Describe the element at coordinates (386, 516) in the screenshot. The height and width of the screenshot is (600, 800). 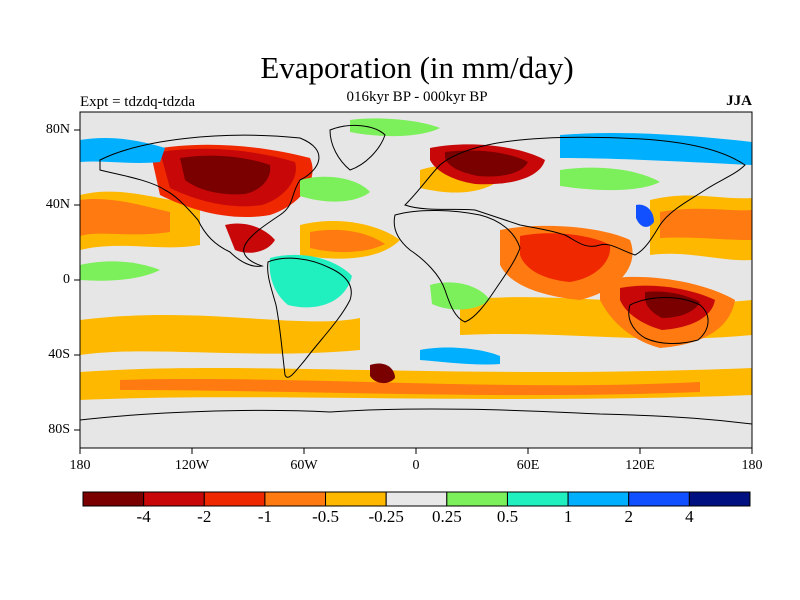
I see `colorbar-label: -0.25` at that location.